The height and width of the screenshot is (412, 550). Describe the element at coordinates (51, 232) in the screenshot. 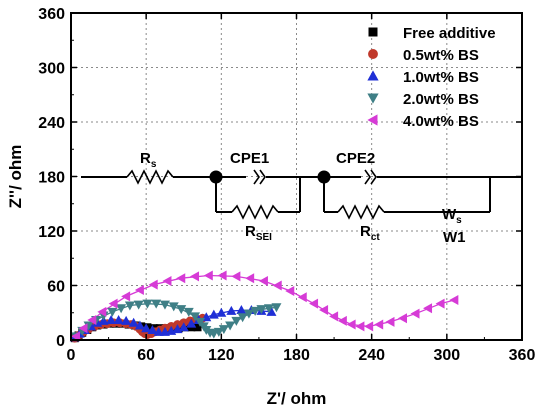

I see `y-tick-label: 120` at that location.